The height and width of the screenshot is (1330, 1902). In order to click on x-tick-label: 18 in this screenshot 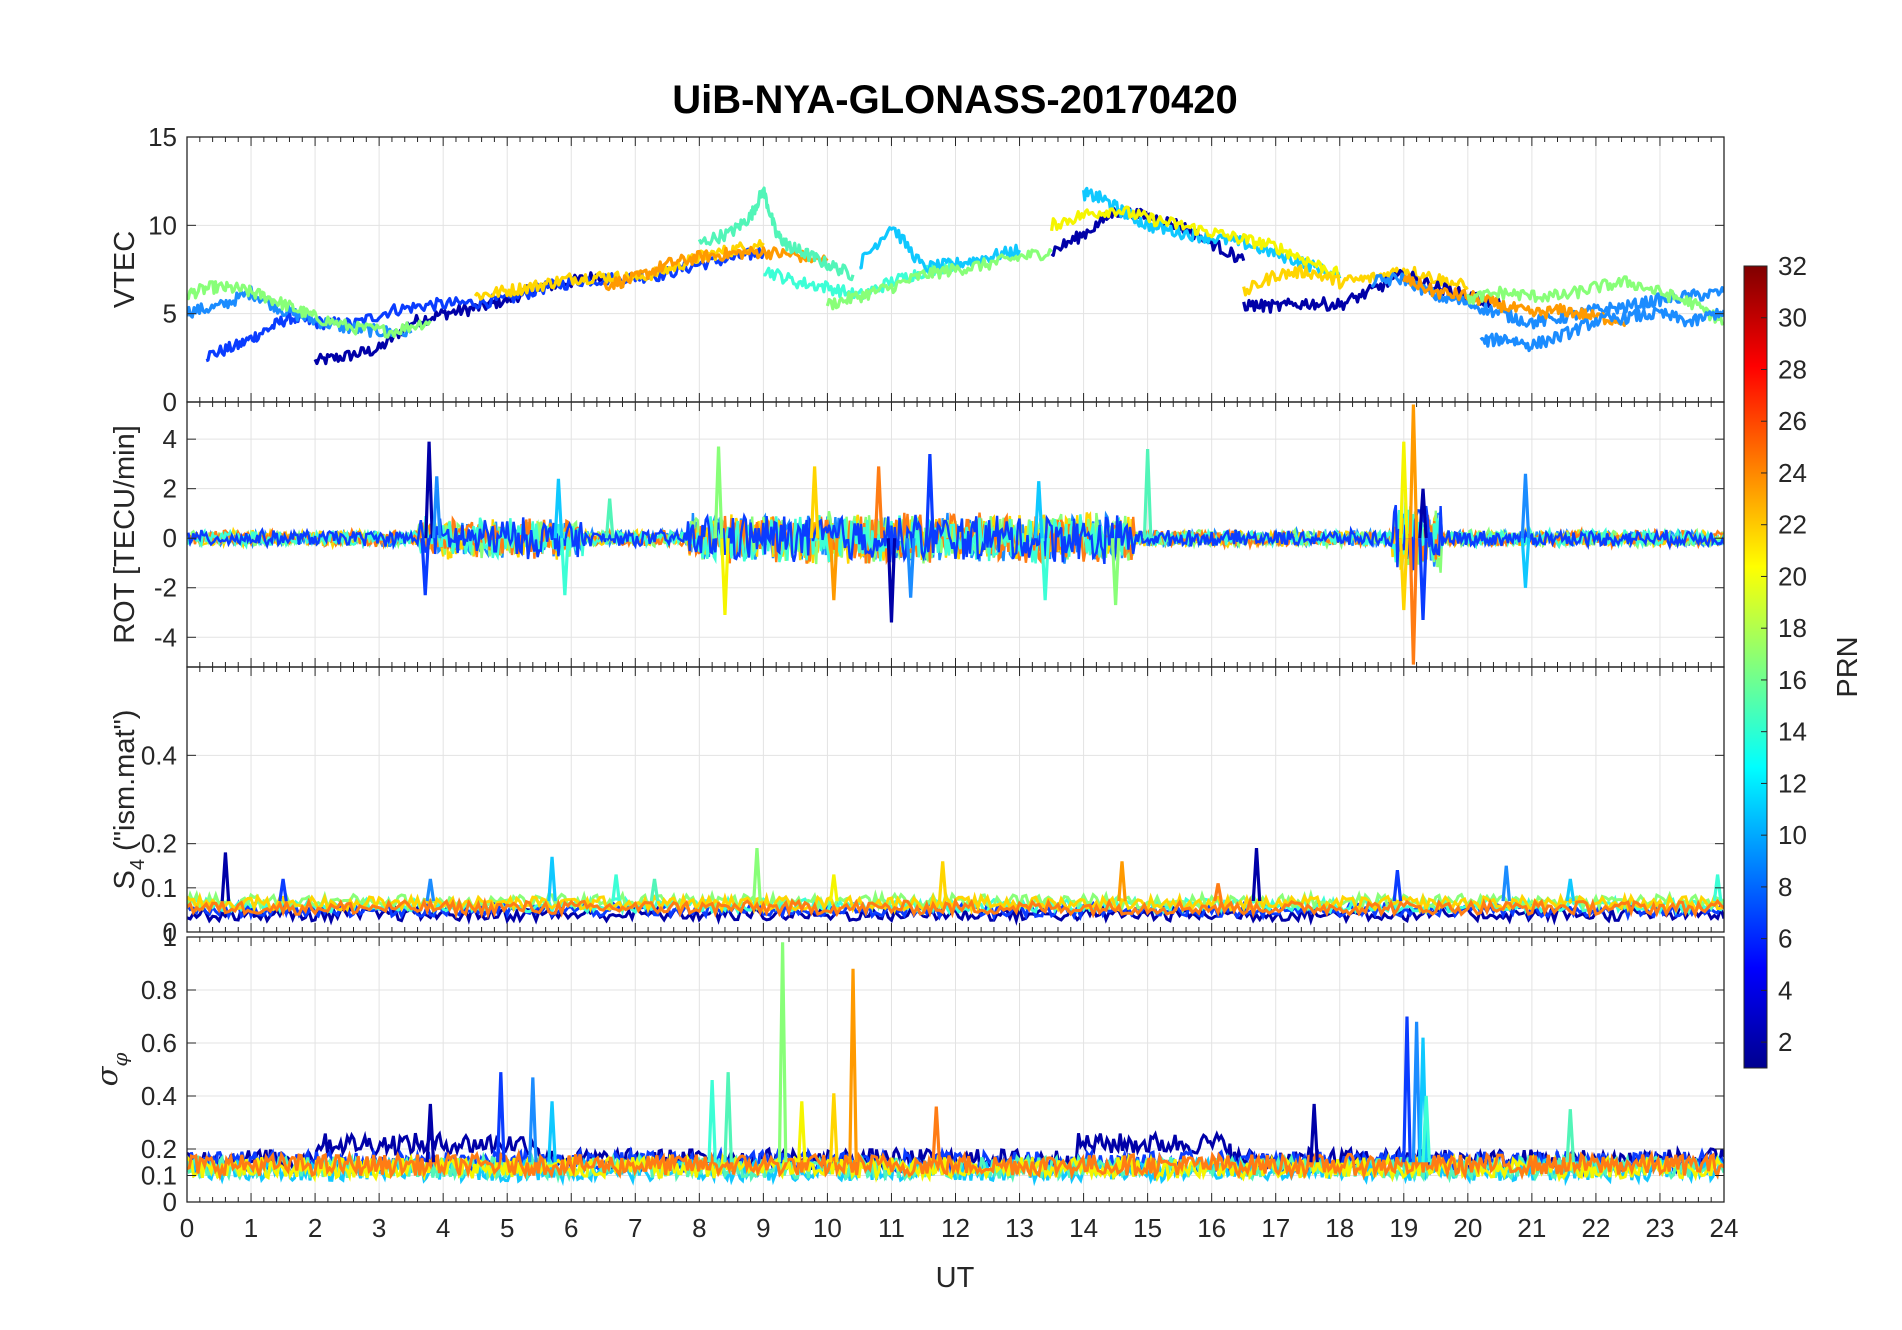, I will do `click(1339, 1228)`.